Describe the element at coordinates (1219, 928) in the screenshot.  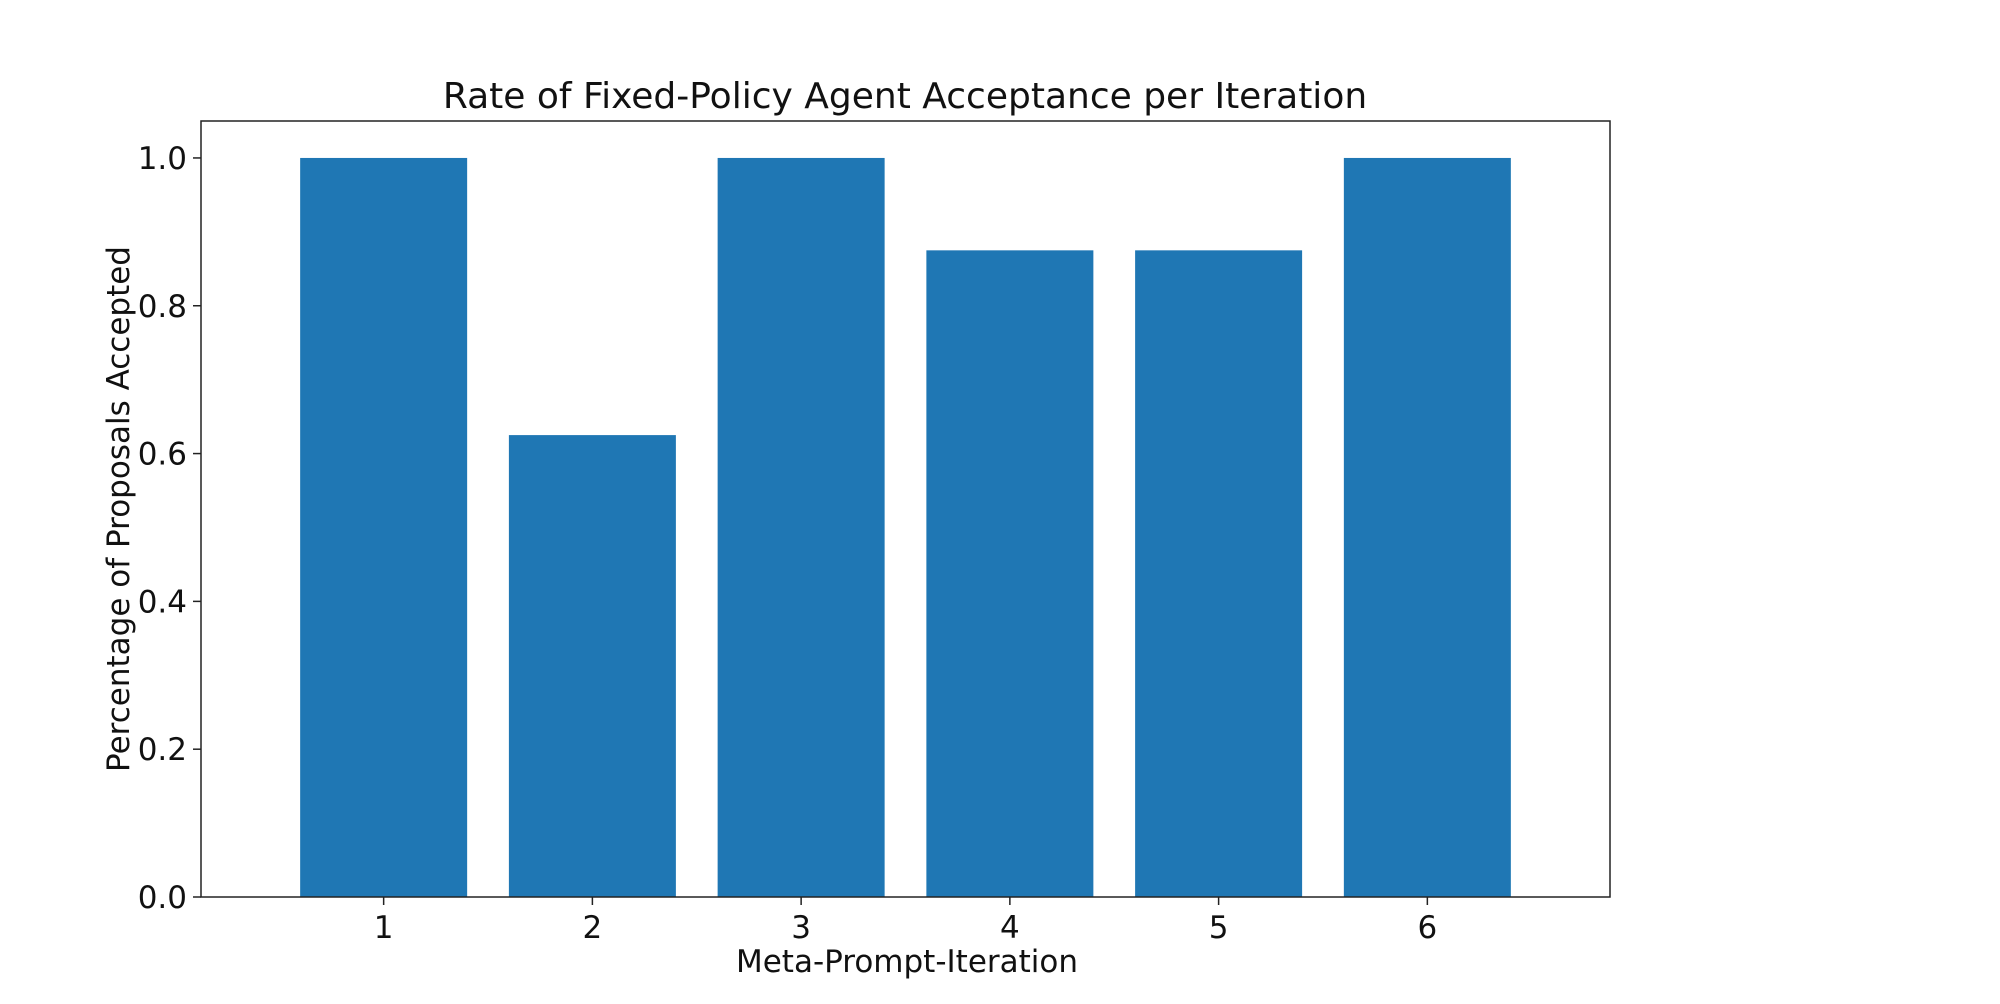
I see `x-tick-label-5: 5` at that location.